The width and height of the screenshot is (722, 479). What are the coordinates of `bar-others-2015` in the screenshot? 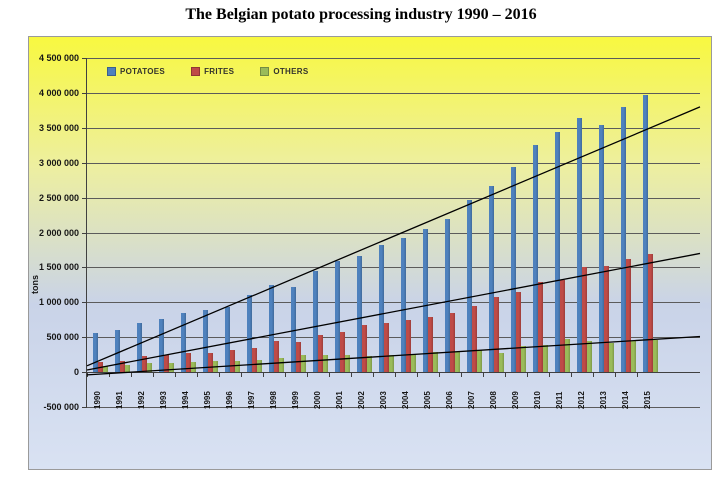 It's located at (655, 356).